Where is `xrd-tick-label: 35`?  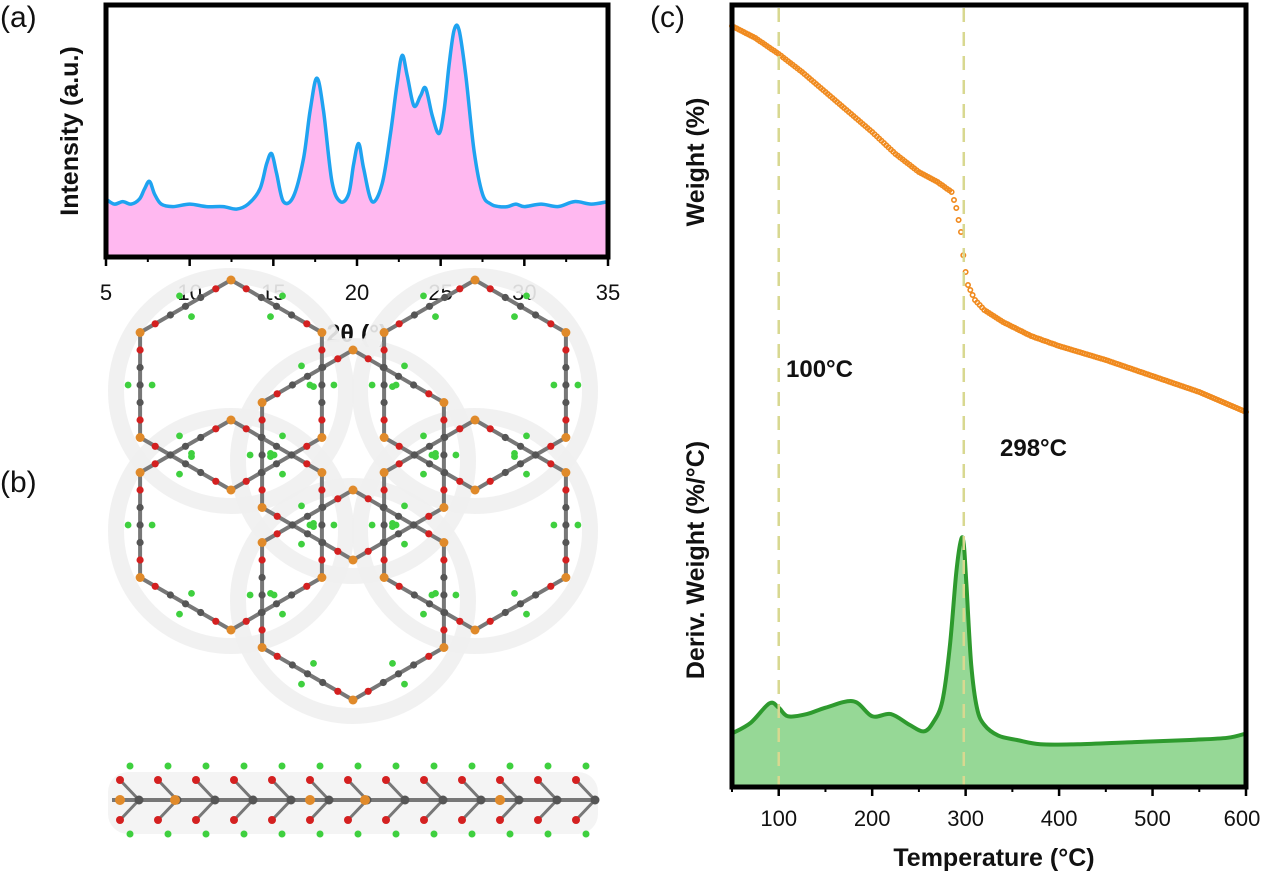 xrd-tick-label: 35 is located at coordinates (608, 292).